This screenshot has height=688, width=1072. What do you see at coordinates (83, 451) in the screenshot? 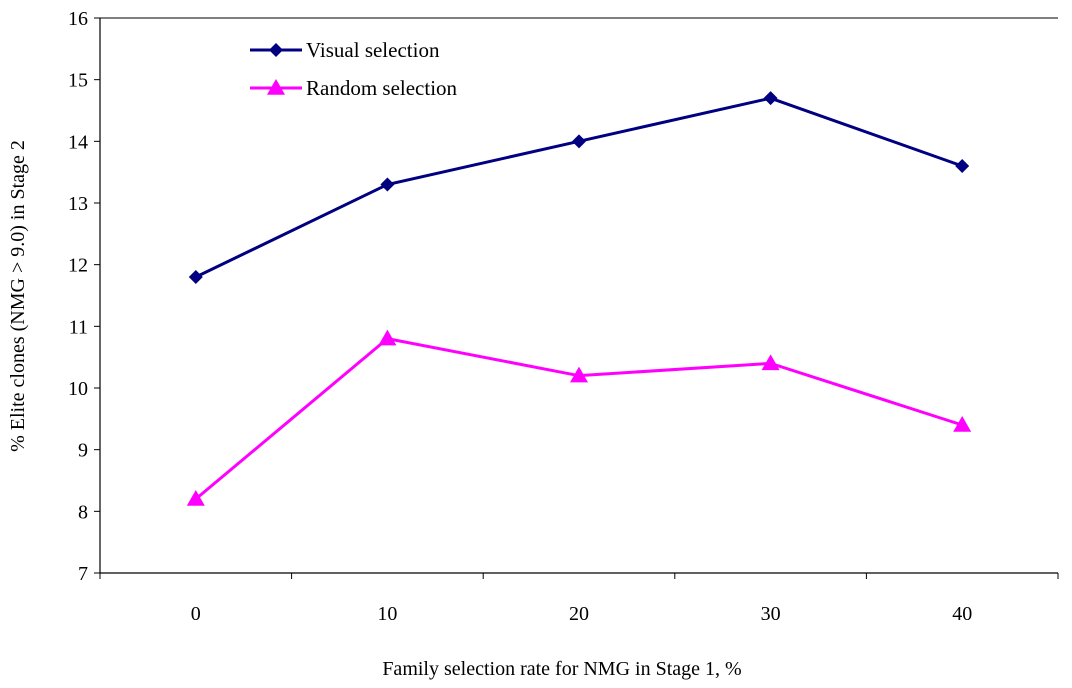
I see `y-tick-label: 9` at bounding box center [83, 451].